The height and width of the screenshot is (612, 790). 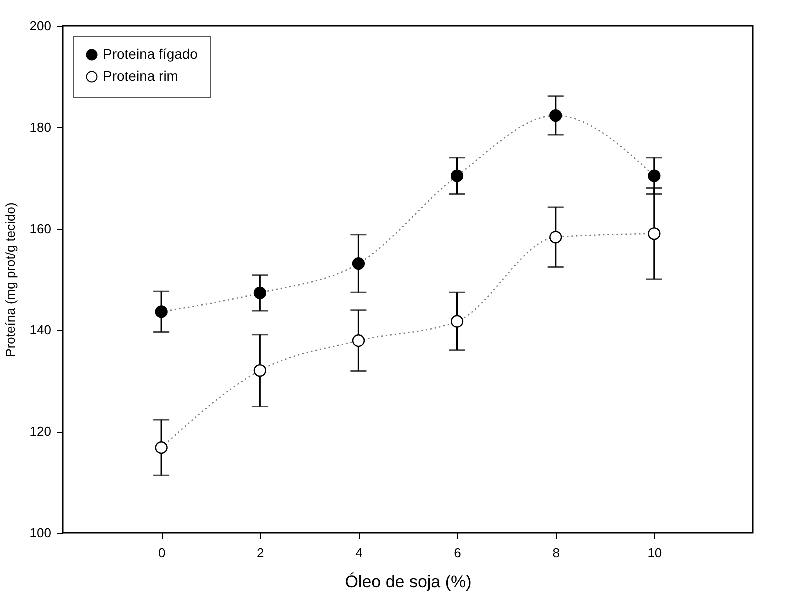 I want to click on y-tick-label: 100, so click(x=41, y=533).